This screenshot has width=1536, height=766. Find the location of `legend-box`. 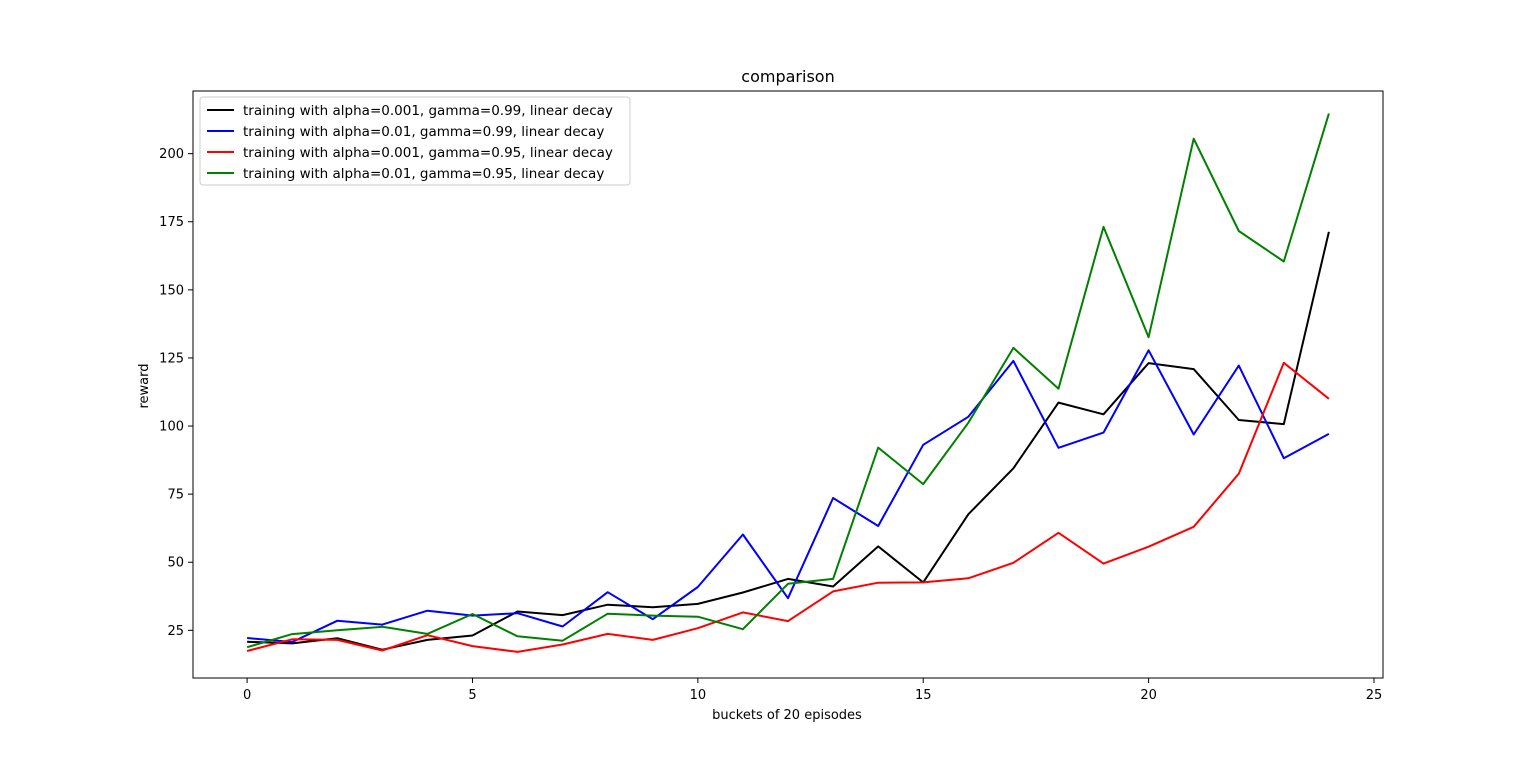

legend-box is located at coordinates (415, 141).